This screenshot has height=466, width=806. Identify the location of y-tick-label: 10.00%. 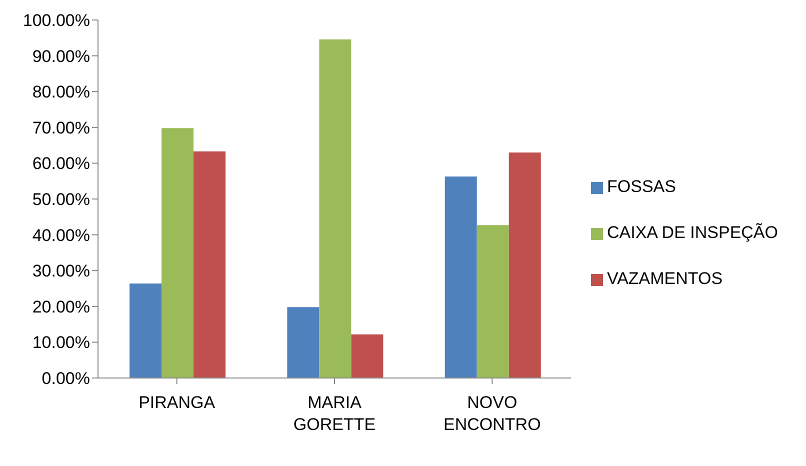
(61, 342).